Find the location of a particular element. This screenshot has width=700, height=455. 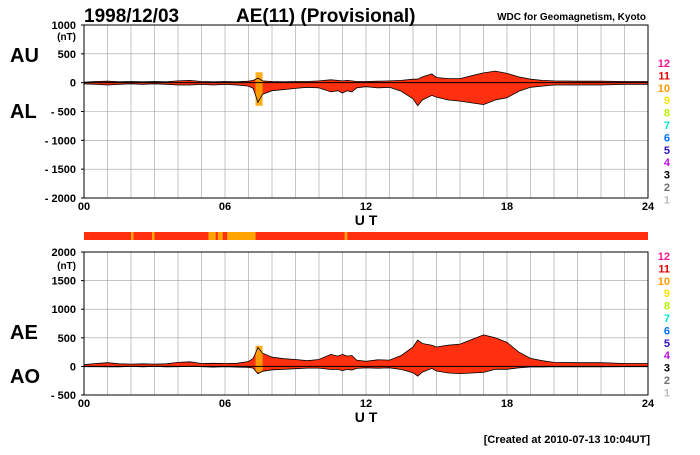

y-tick-label: - 2000 is located at coordinates (60, 199).